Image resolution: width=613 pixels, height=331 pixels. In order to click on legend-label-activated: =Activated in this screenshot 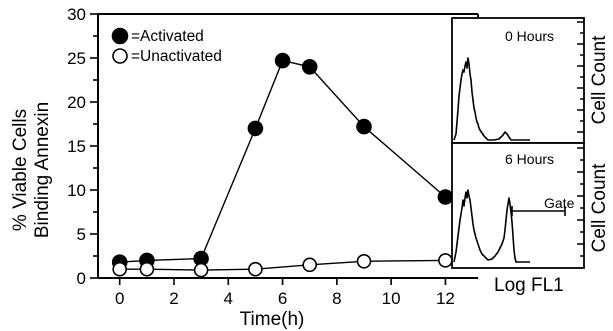, I will do `click(167, 36)`.